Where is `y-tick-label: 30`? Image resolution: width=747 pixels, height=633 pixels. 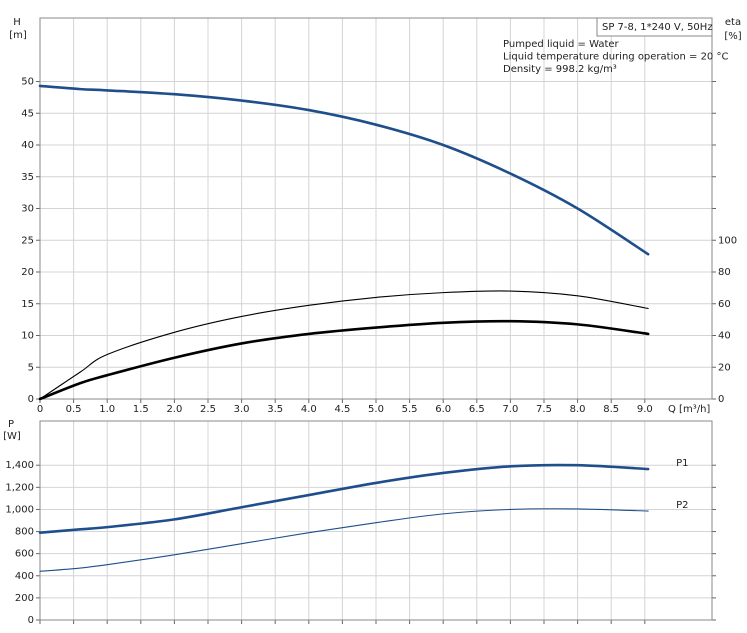 y-tick-label: 30 is located at coordinates (27, 209).